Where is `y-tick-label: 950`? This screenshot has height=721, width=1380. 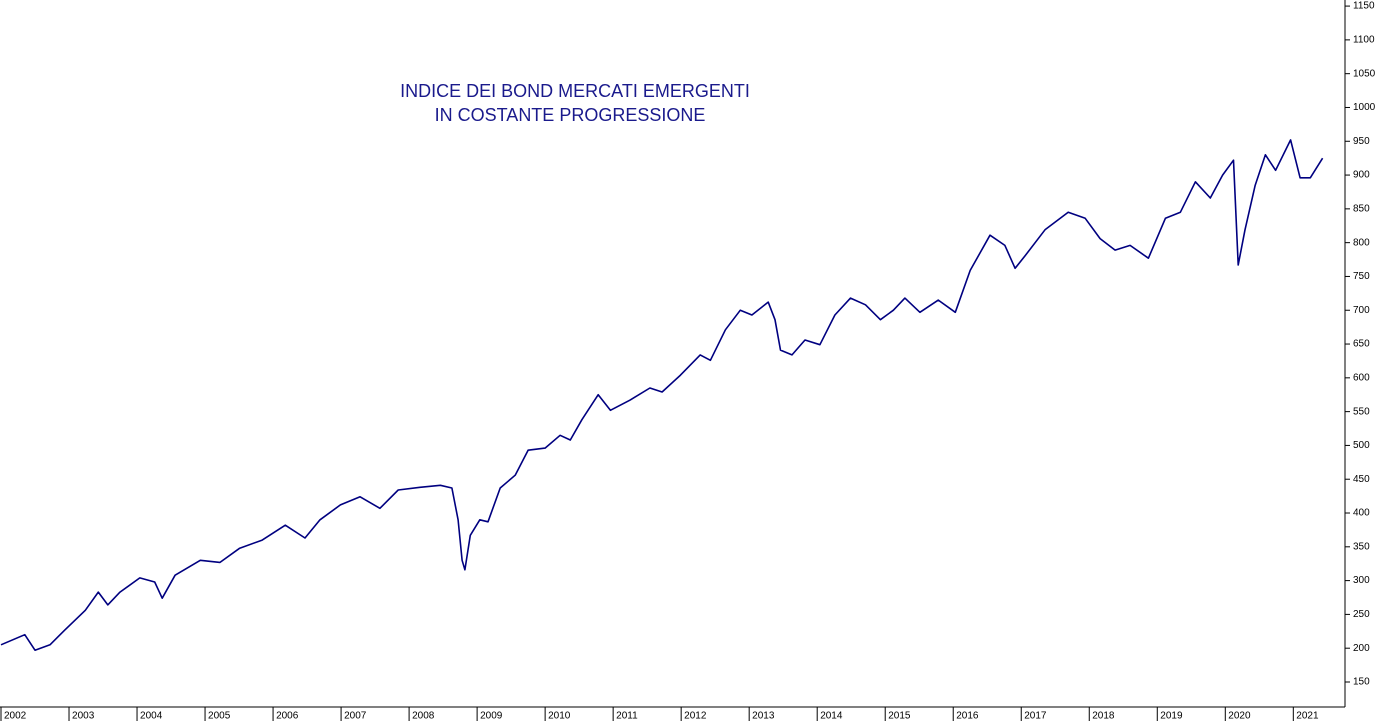
y-tick-label: 950 is located at coordinates (1361, 141).